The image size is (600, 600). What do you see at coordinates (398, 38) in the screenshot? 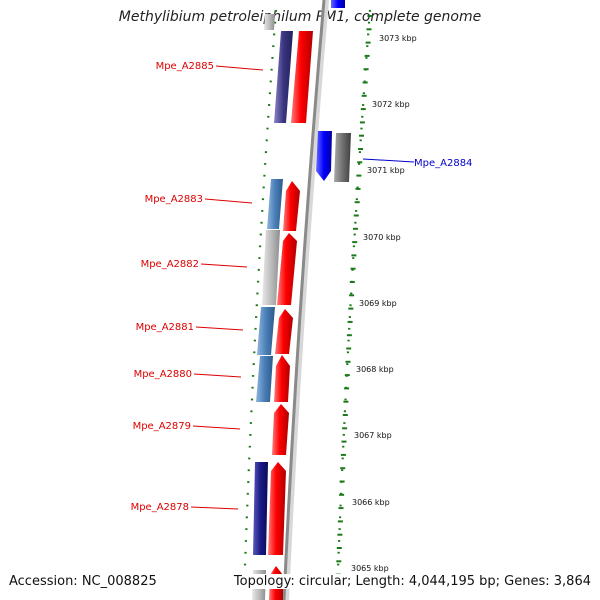
I see `scale-label-3073: 3073 kbp` at bounding box center [398, 38].